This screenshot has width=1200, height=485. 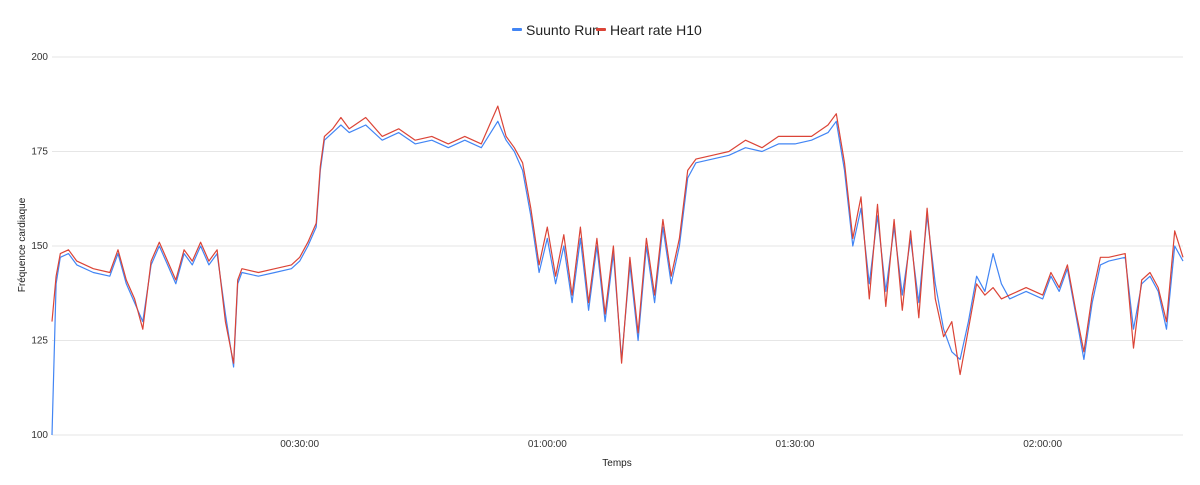 I want to click on x-tick-label: 01:00:00, so click(x=547, y=444).